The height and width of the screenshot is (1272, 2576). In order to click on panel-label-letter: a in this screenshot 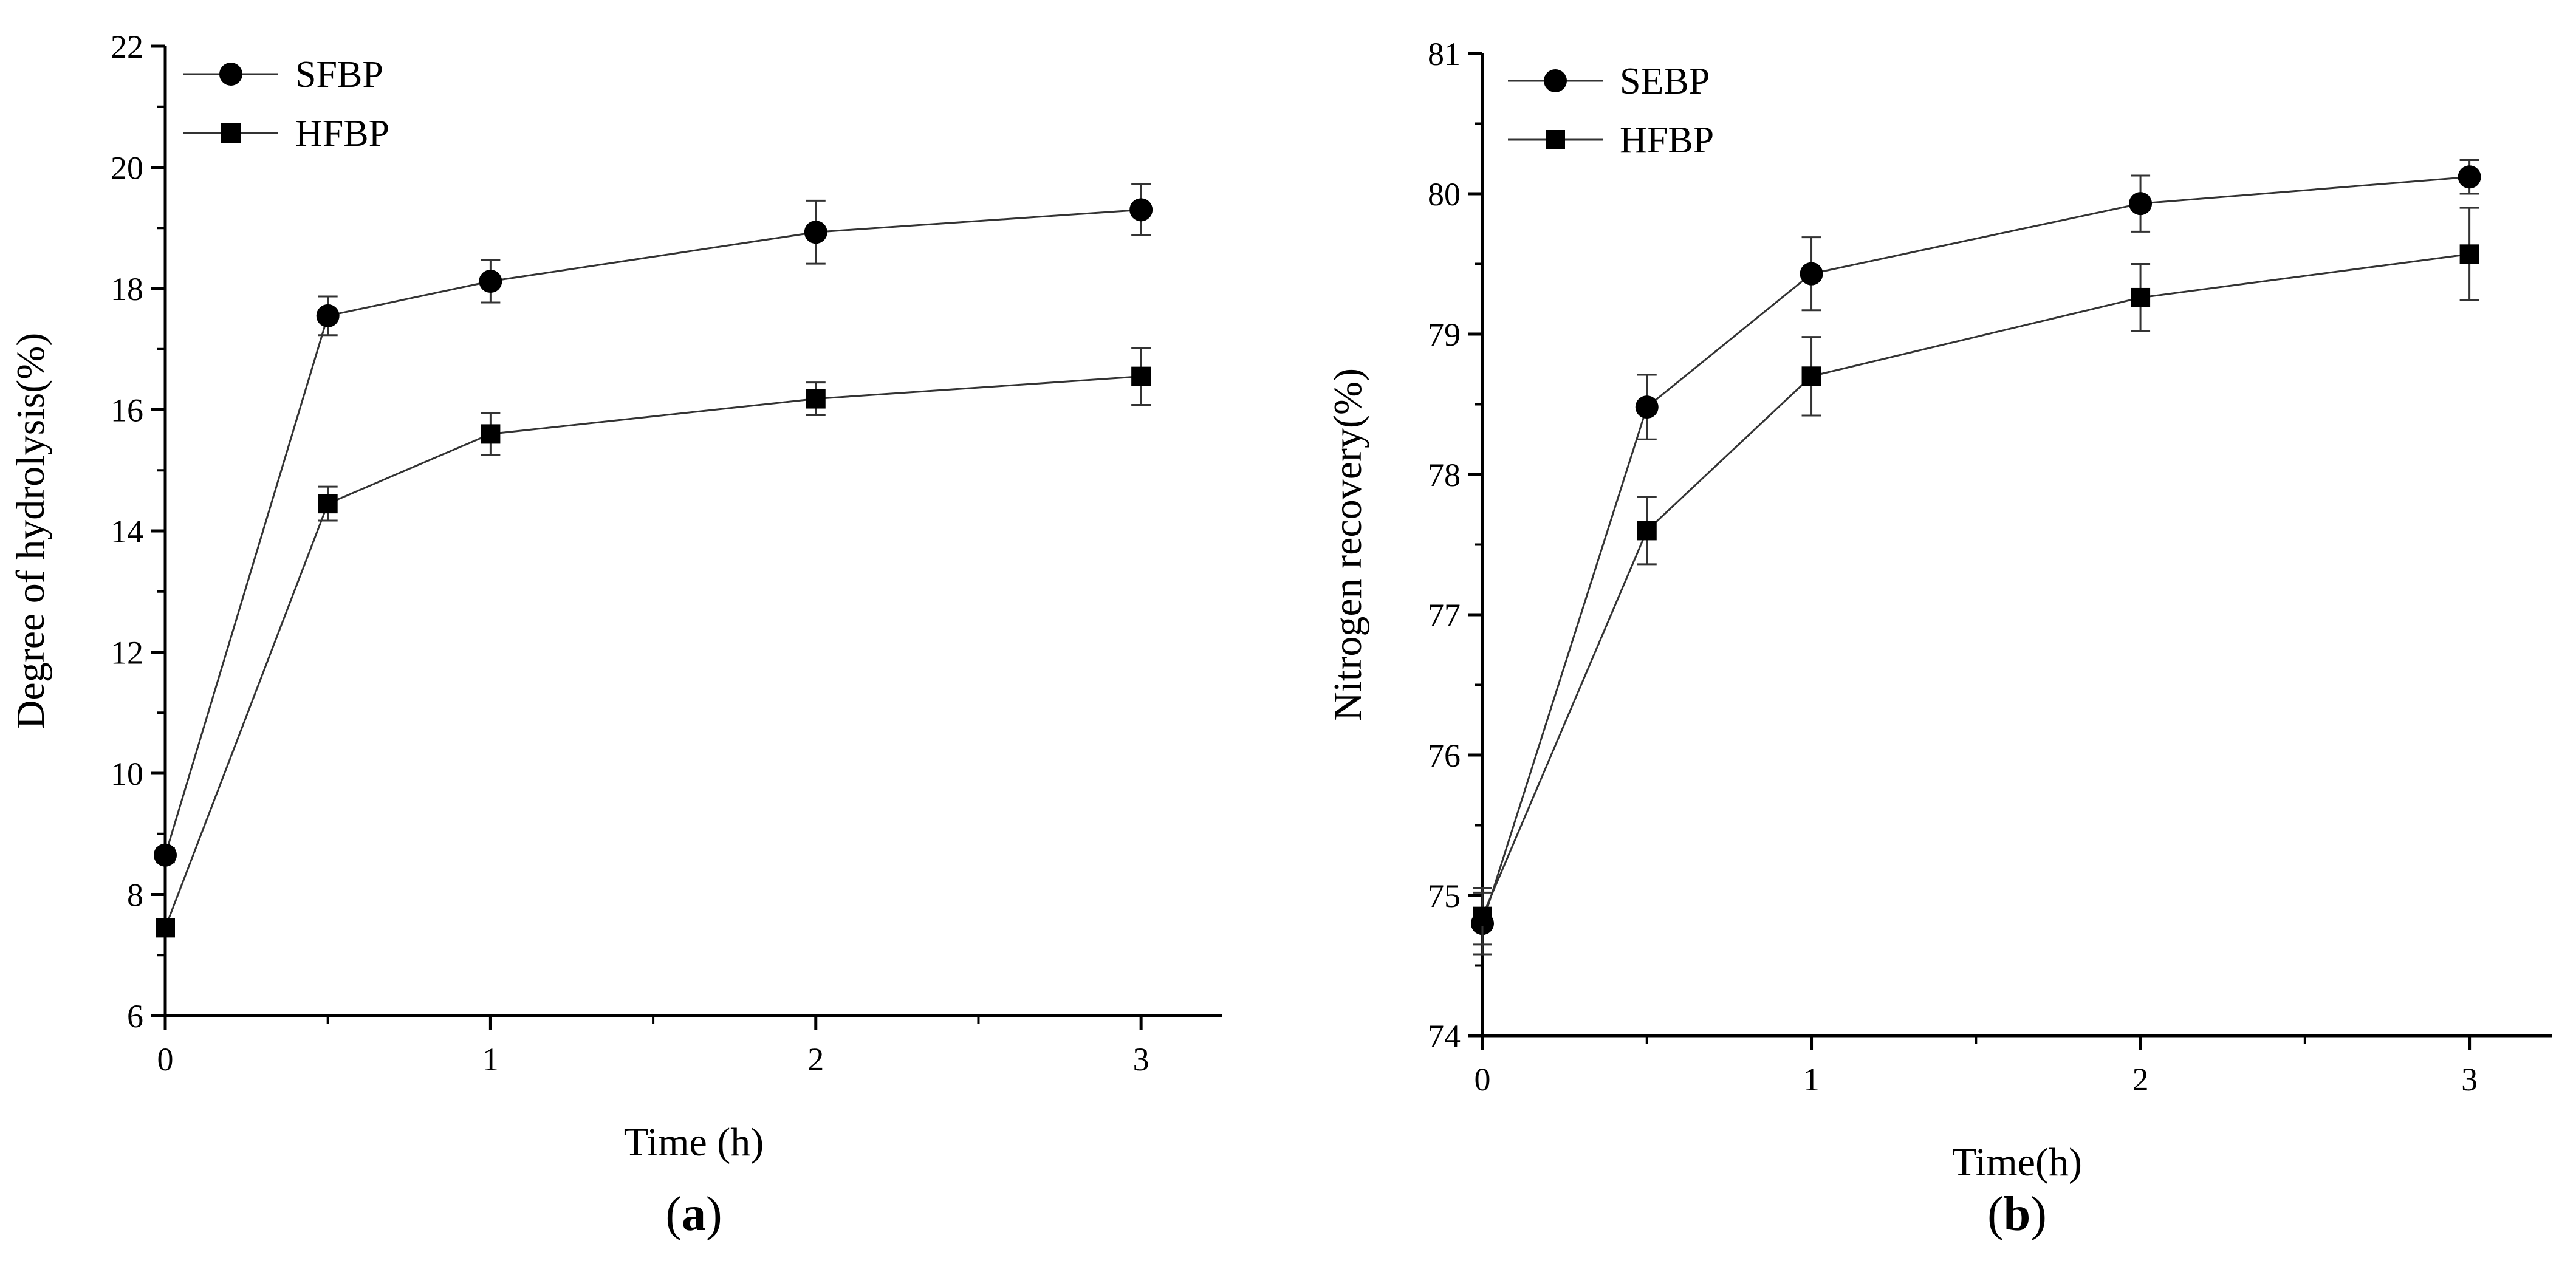, I will do `click(694, 1214)`.